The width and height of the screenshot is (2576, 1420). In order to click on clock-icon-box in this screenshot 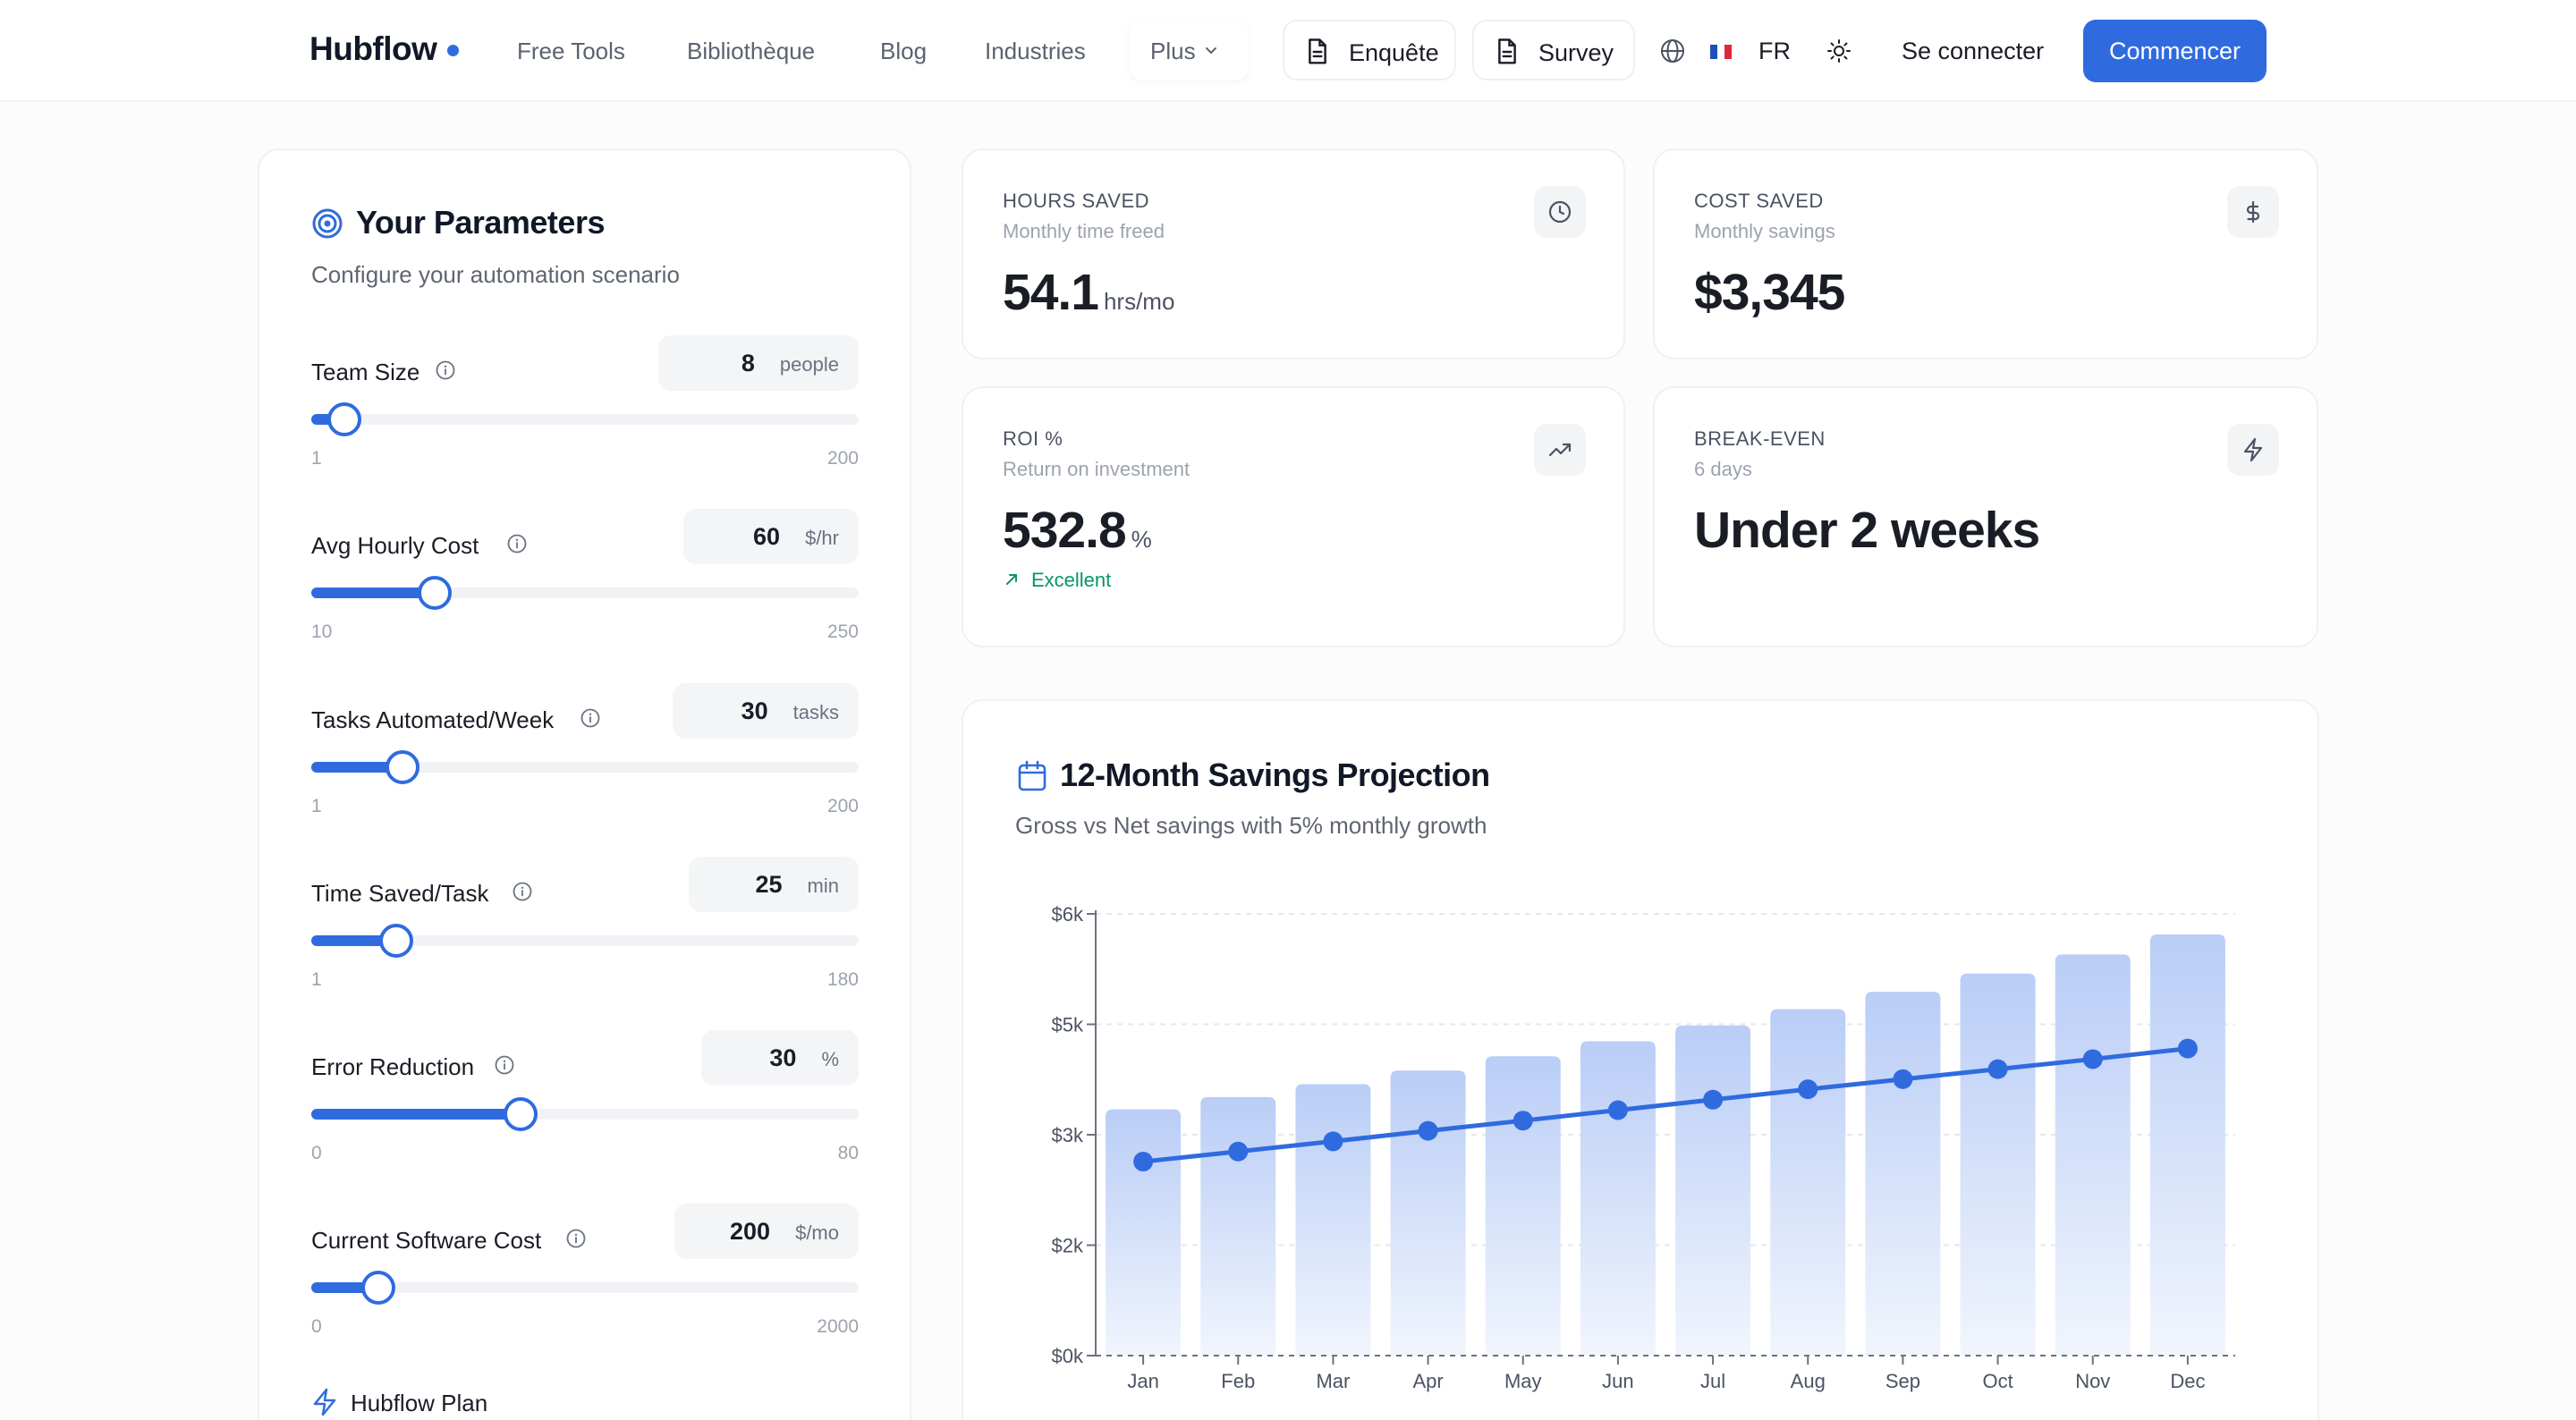, I will do `click(1560, 212)`.